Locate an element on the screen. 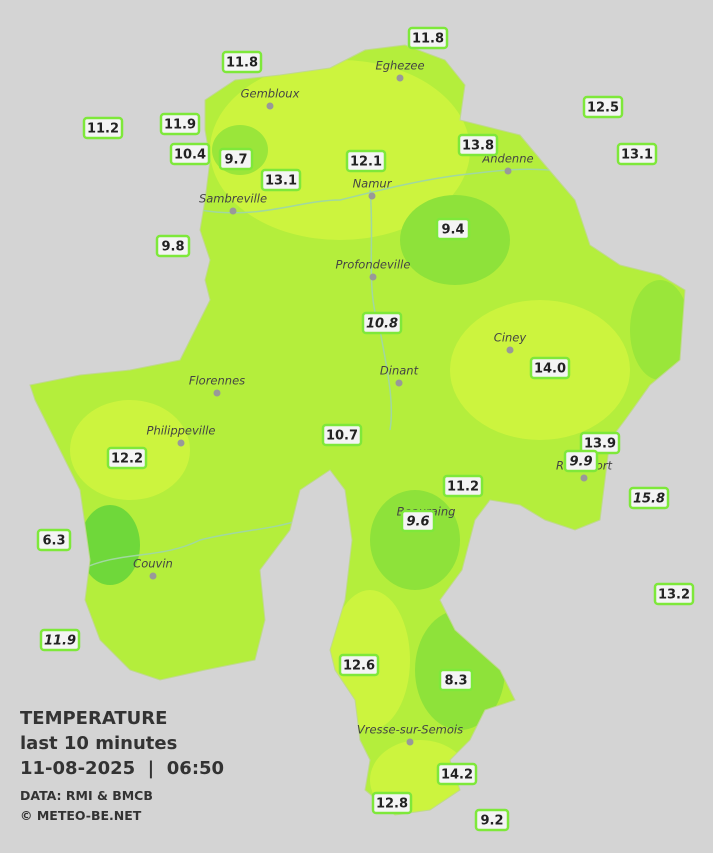 The image size is (713, 853). station-value: 11.9 is located at coordinates (60, 641).